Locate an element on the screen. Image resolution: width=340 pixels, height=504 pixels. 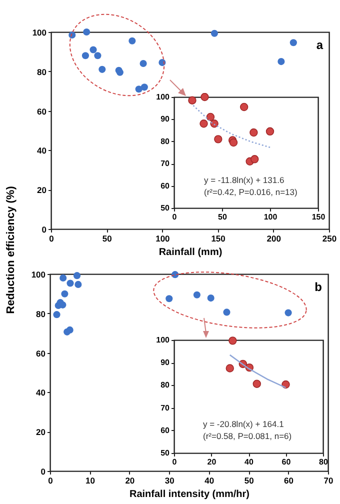
annotation: (r²=0.58, P=0.081, n=6) is located at coordinates (247, 436).